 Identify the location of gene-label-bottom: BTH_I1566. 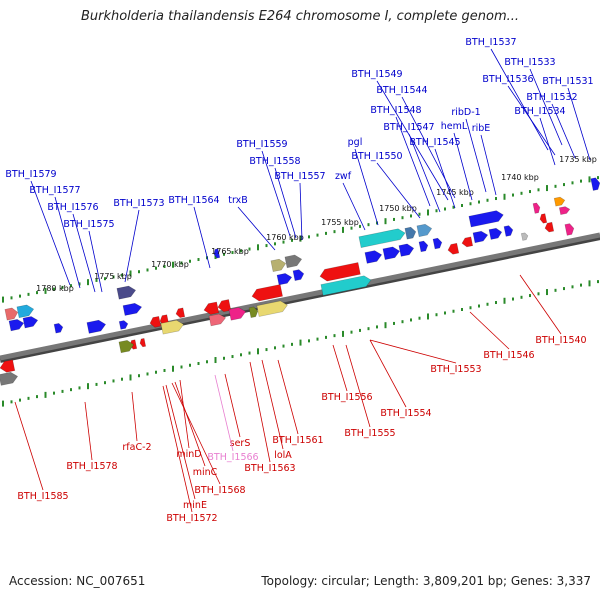
(232, 457).